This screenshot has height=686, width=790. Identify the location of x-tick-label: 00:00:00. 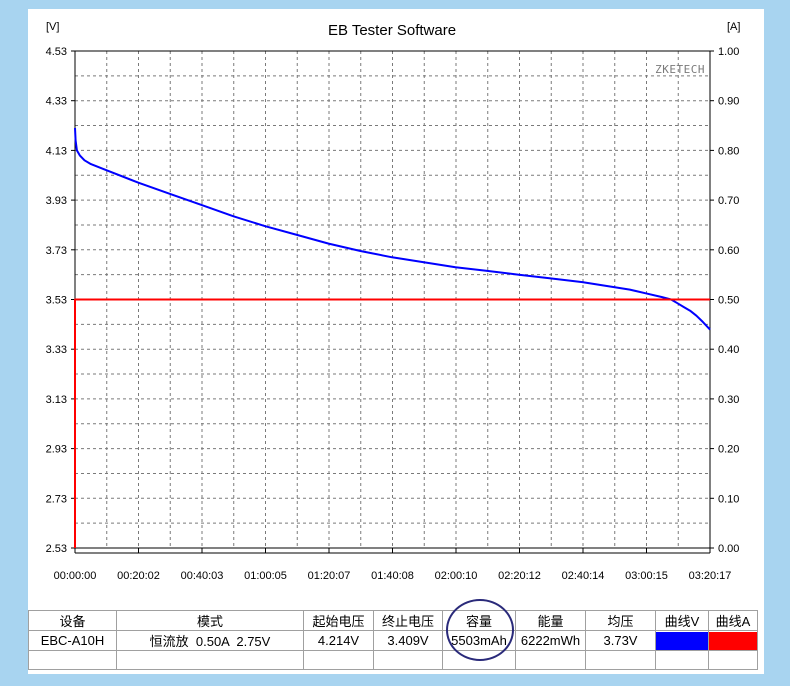
(75, 576).